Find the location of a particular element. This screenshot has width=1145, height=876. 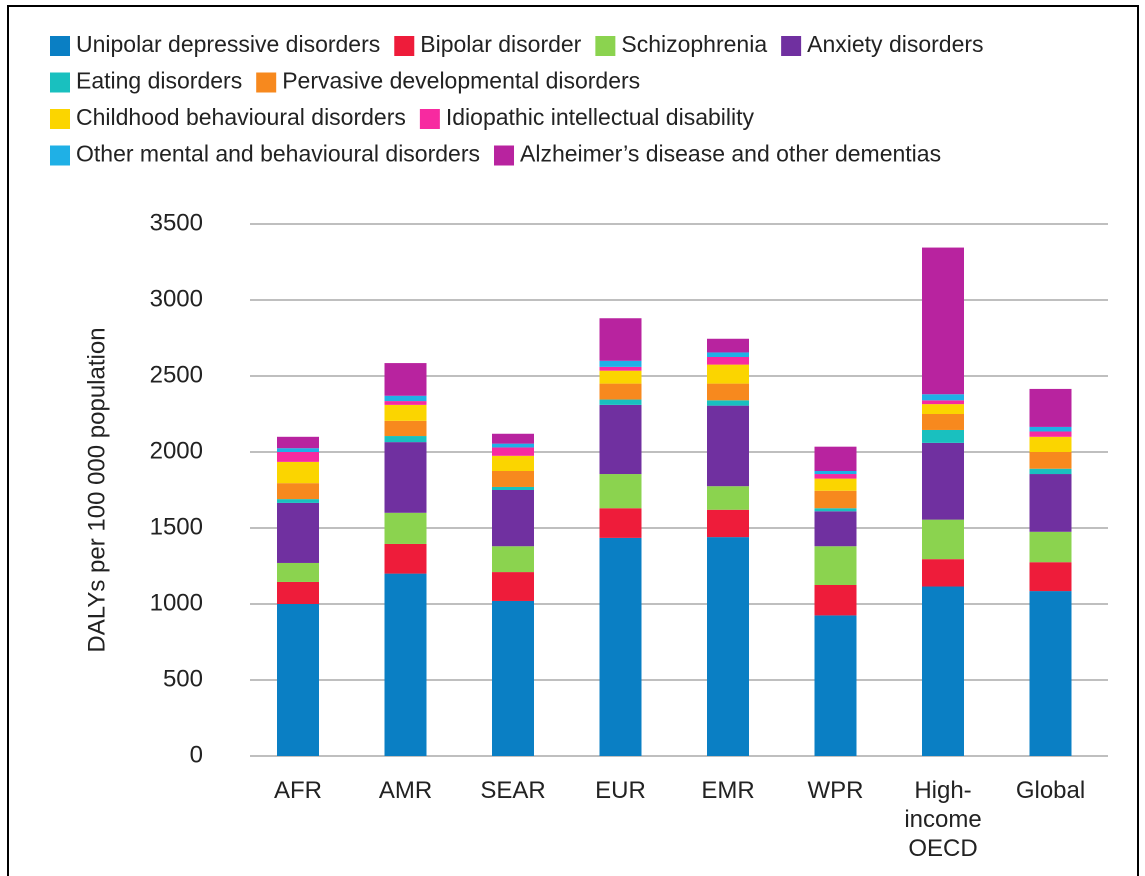

y-tick-label: 3000 is located at coordinates (176, 298).